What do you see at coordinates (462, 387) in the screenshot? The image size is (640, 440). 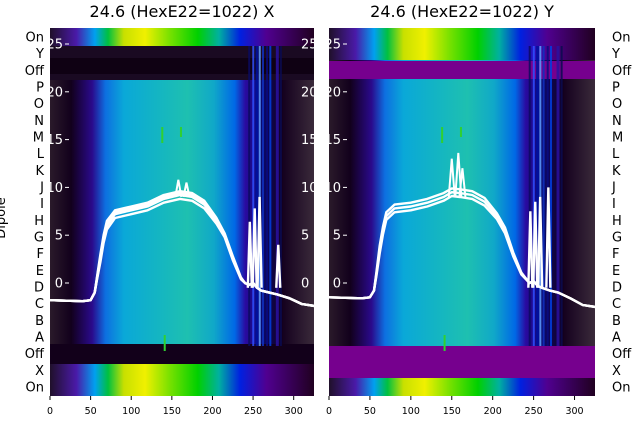 I see `heatmap-row-on-bottom-y` at bounding box center [462, 387].